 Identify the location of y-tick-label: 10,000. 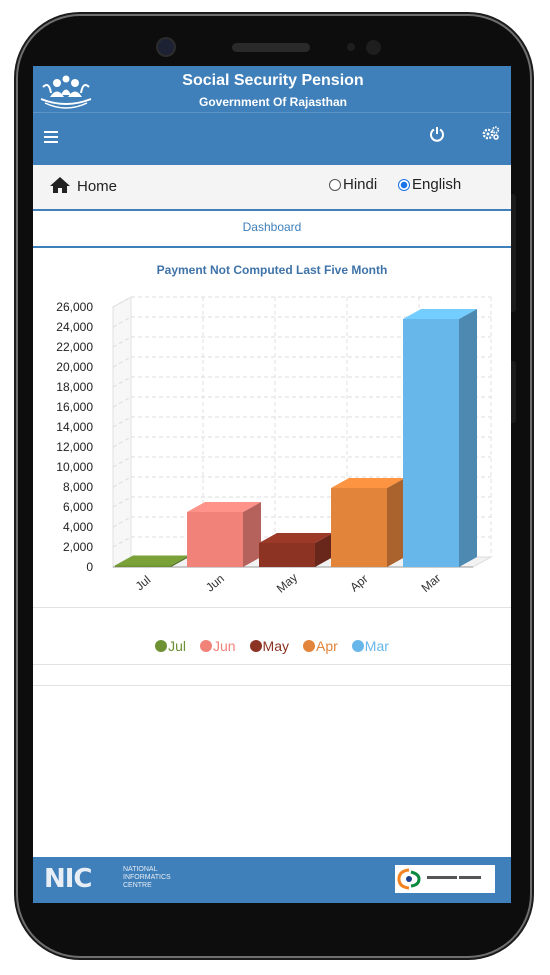
(74, 467).